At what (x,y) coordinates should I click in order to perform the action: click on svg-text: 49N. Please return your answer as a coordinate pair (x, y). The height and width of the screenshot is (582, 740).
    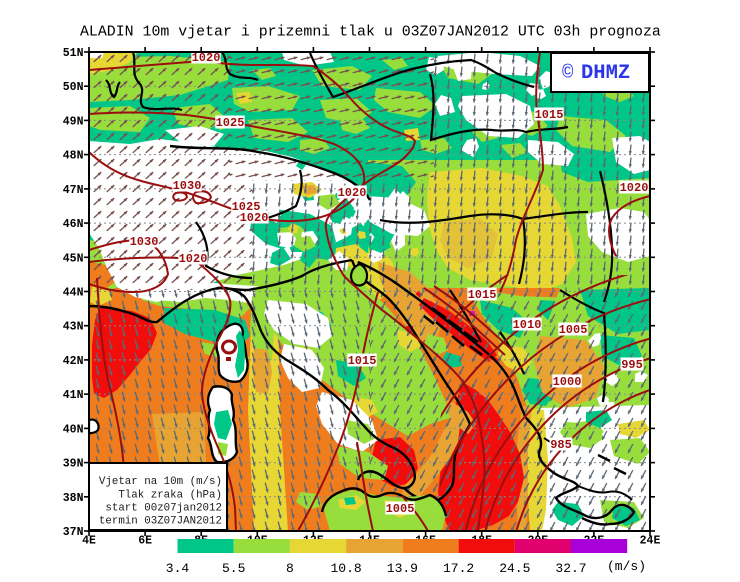
    Looking at the image, I should click on (73, 121).